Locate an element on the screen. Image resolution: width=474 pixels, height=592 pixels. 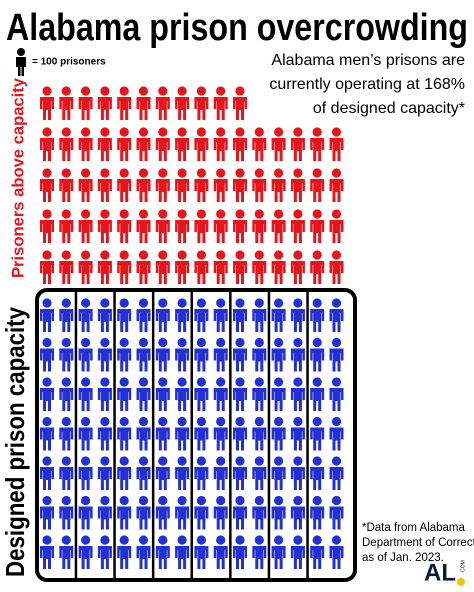
subtitle-line: of designed capacity* is located at coordinates (389, 108).